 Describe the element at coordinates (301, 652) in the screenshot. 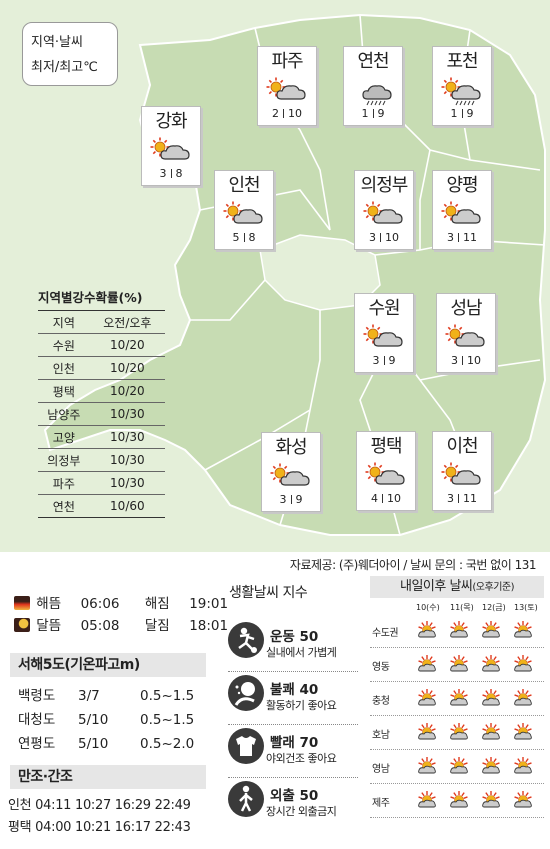

I see `life-index-desc: 실내에서 가볍게` at that location.